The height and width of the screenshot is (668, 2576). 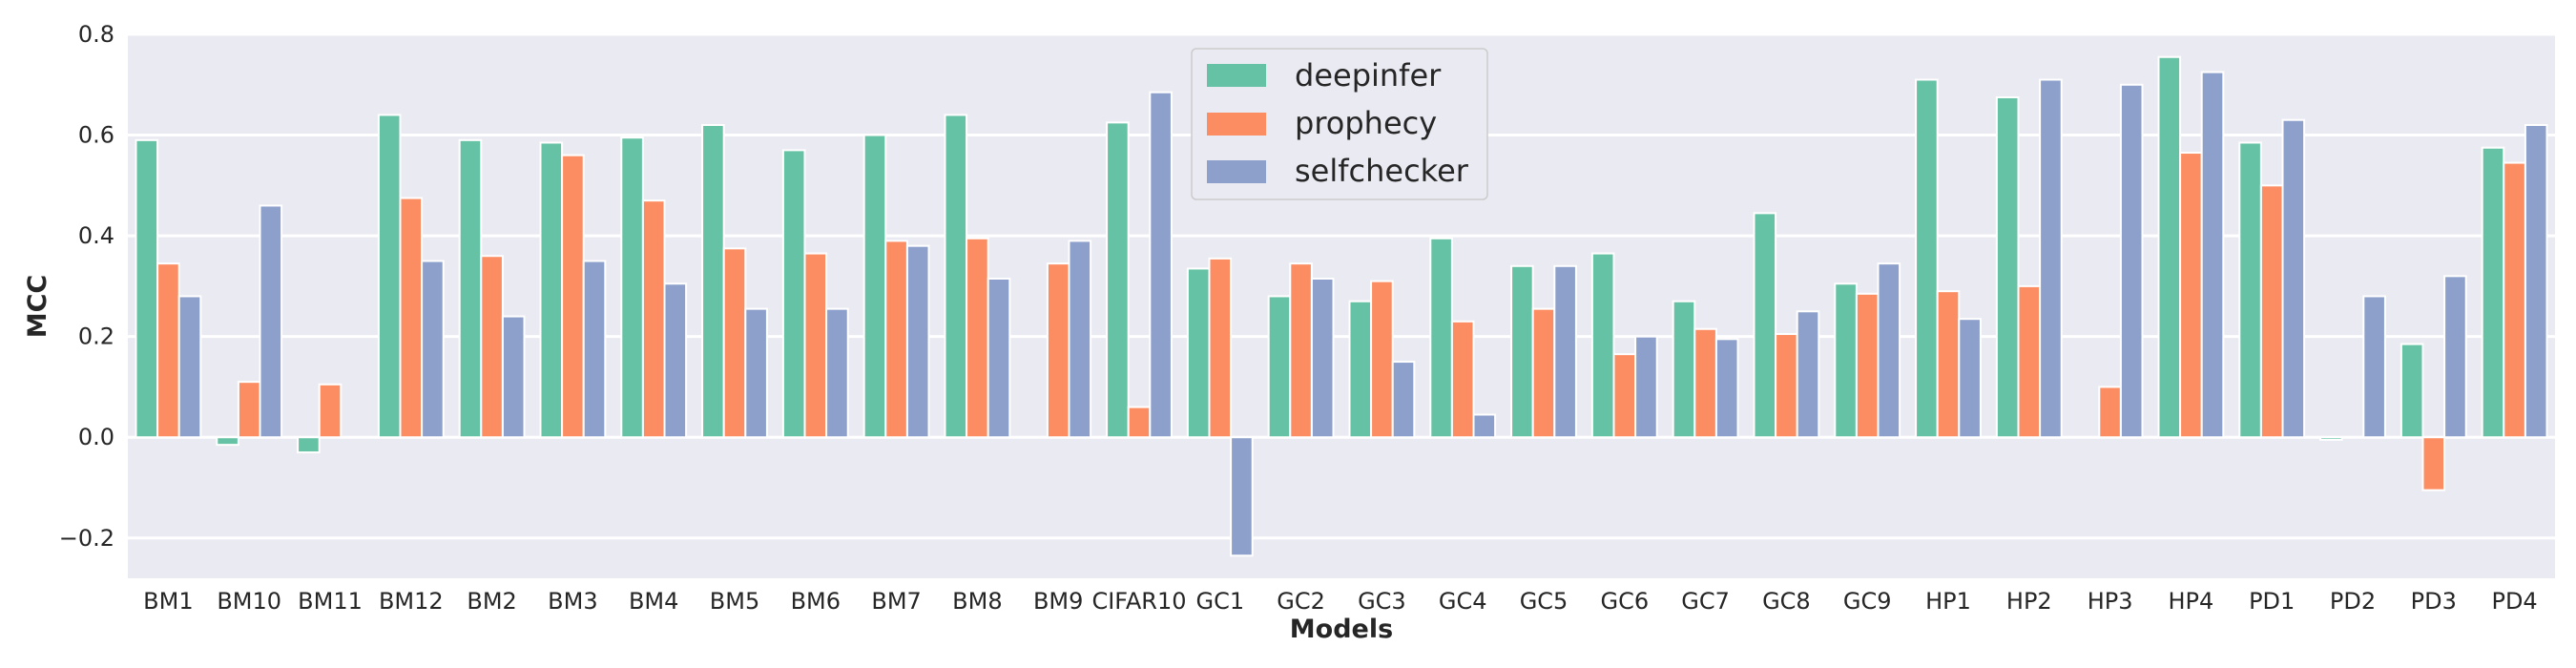 What do you see at coordinates (1301, 350) in the screenshot?
I see `bar-prophecy-GC2` at bounding box center [1301, 350].